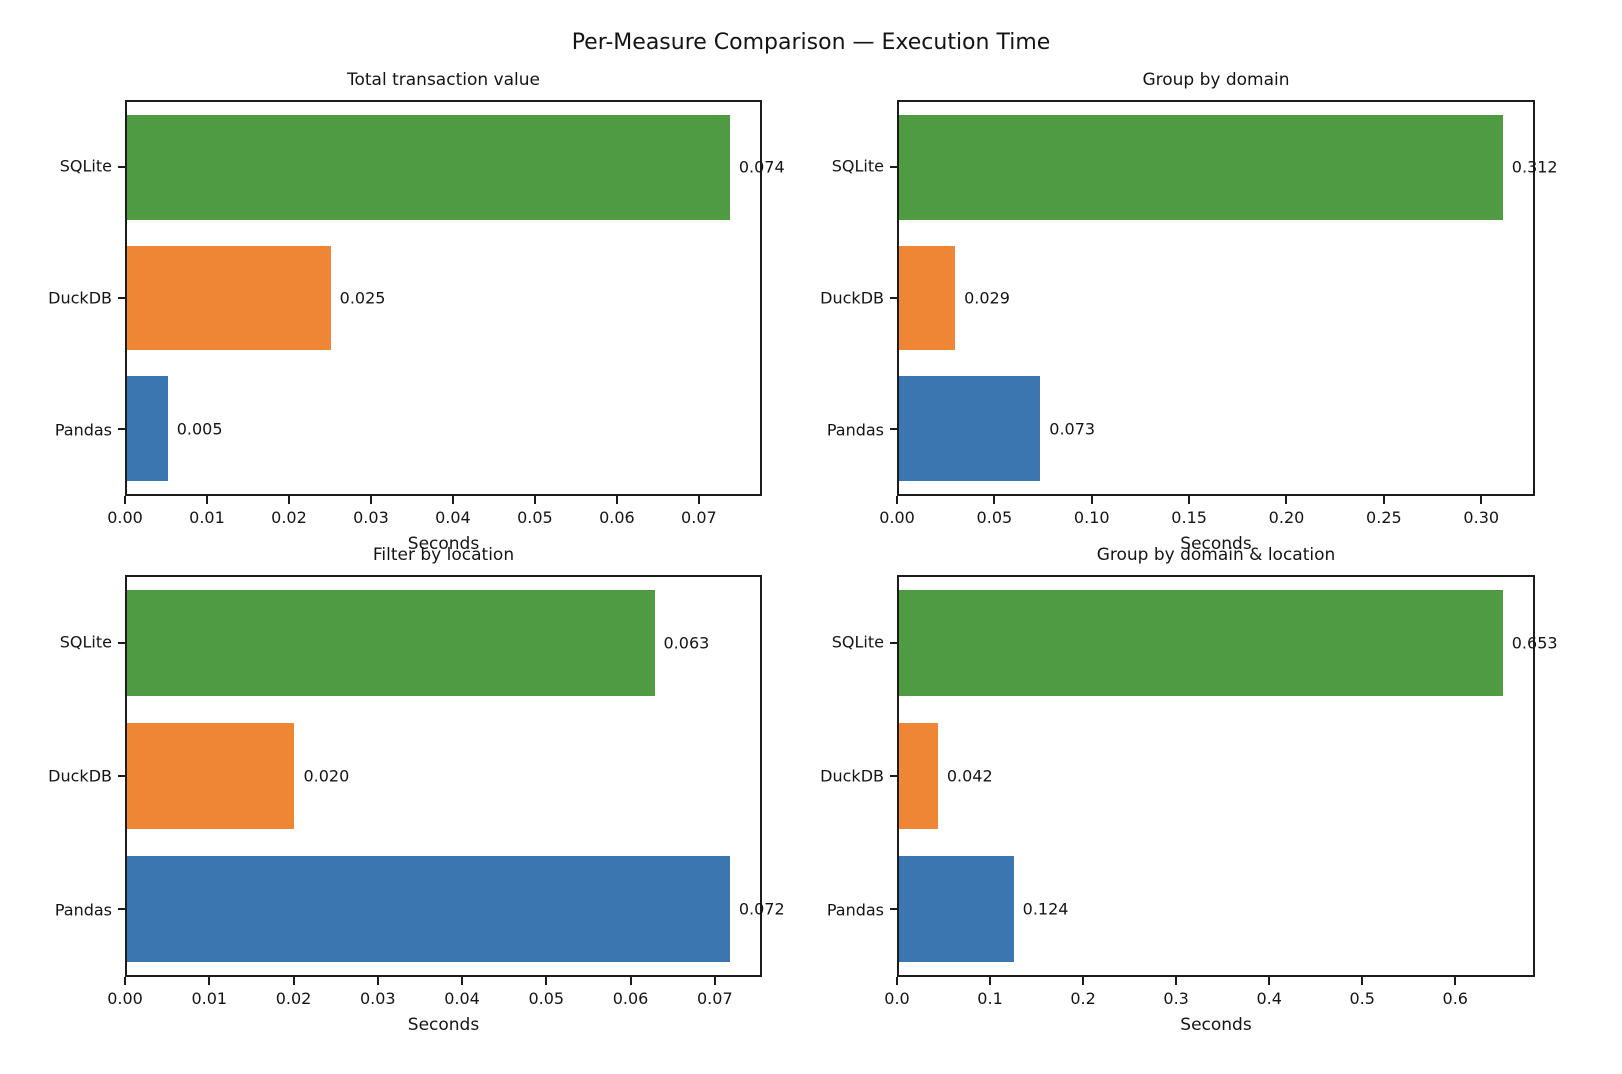 This screenshot has height=1074, width=1622. Describe the element at coordinates (1362, 998) in the screenshot. I see `x-tick-label: 0.5` at that location.